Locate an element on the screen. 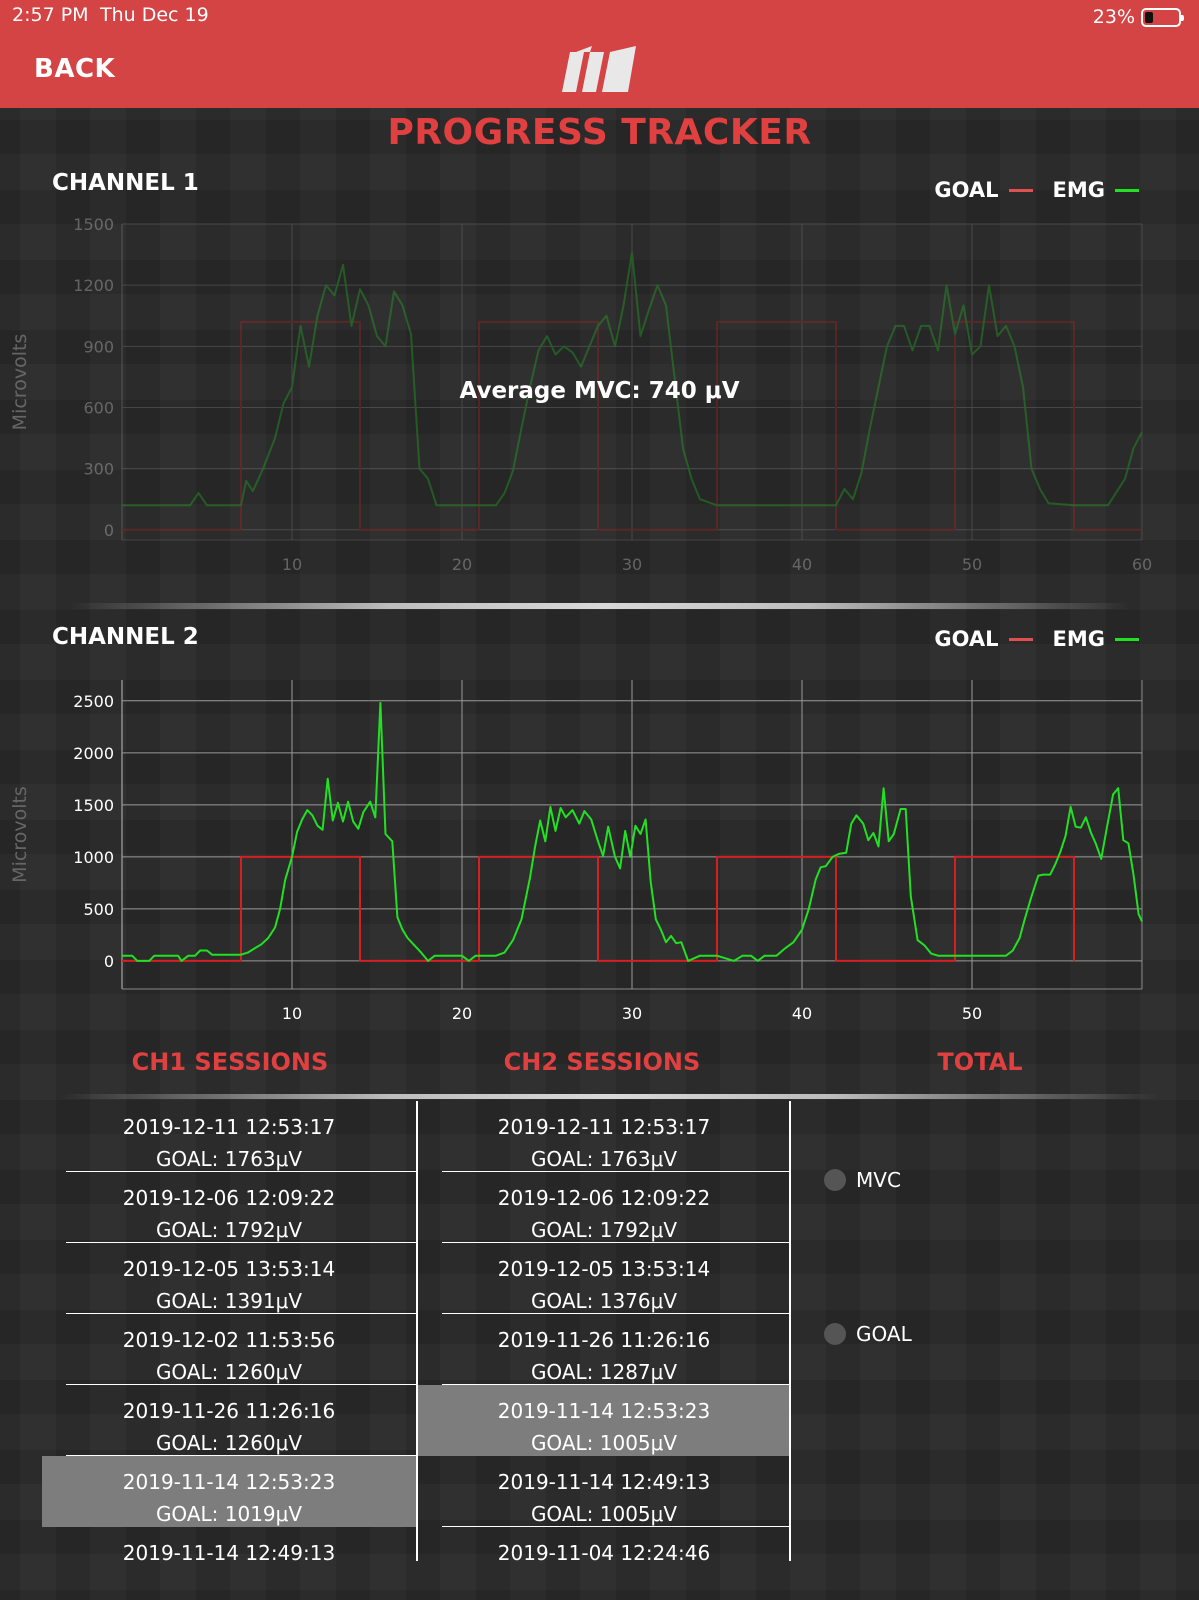 This screenshot has height=1600, width=1199. channel2-legend: GOAL EMG is located at coordinates (1036, 639).